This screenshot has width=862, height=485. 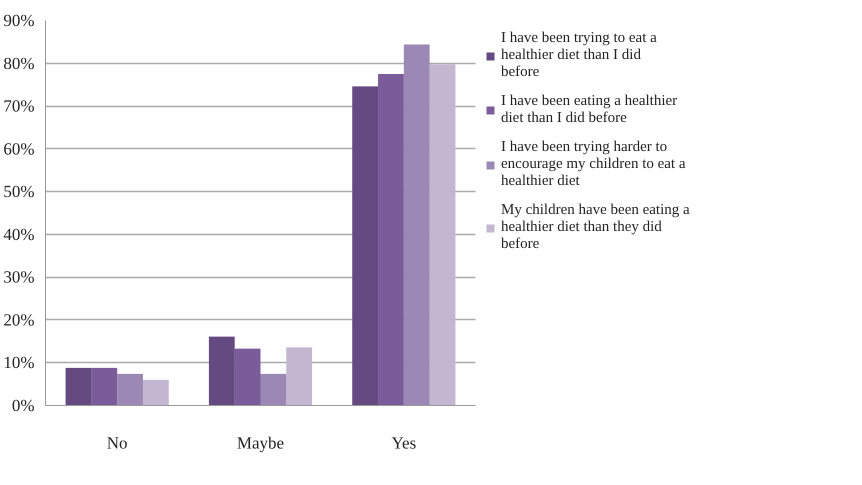 I want to click on y-tick-label: 50%, so click(x=19, y=192).